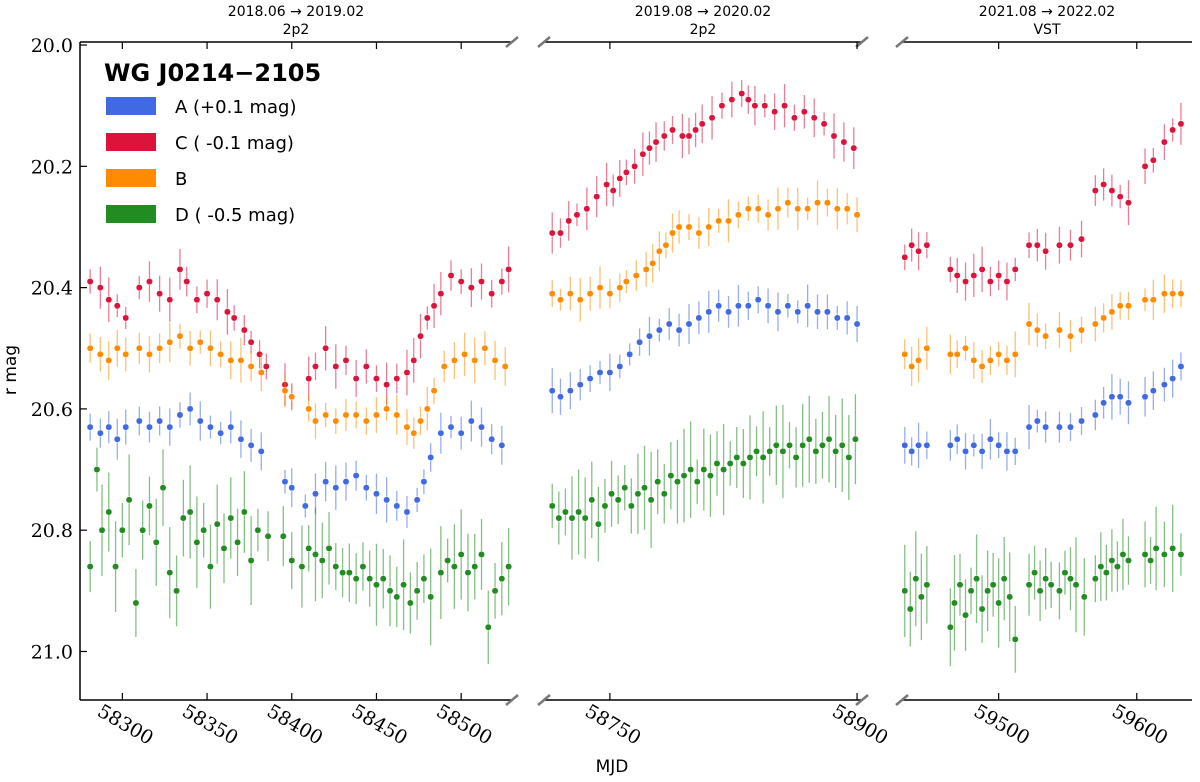 The image size is (1200, 782). Describe the element at coordinates (131, 214) in the screenshot. I see `legend-swatch-d` at that location.